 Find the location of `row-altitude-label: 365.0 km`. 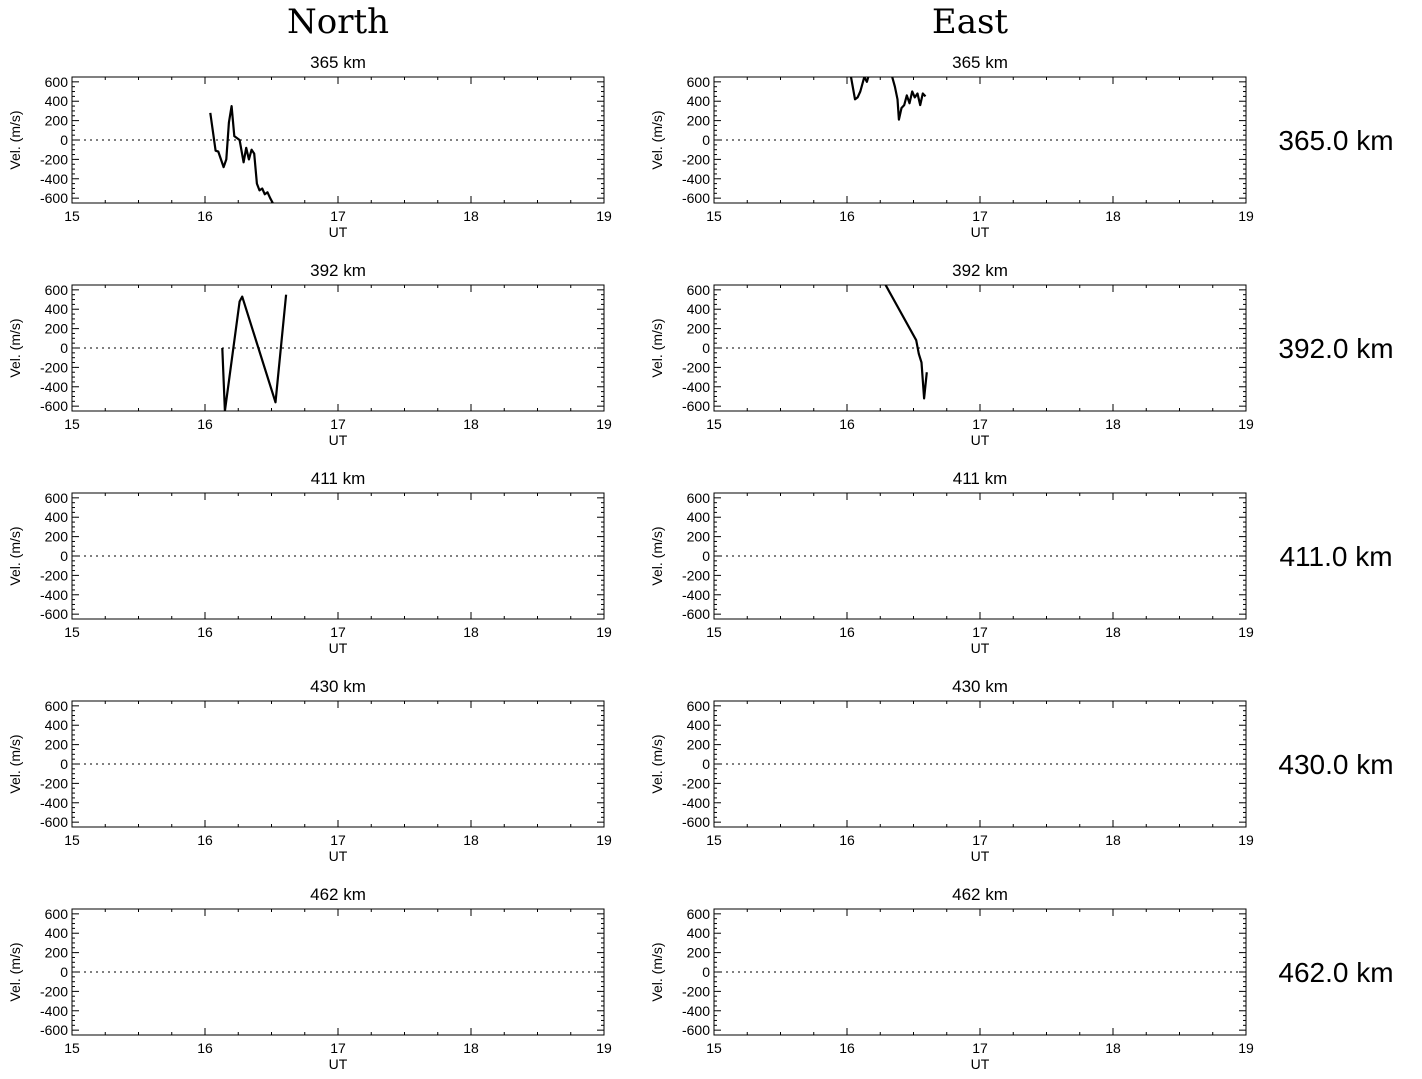

row-altitude-label: 365.0 km is located at coordinates (1335, 140).